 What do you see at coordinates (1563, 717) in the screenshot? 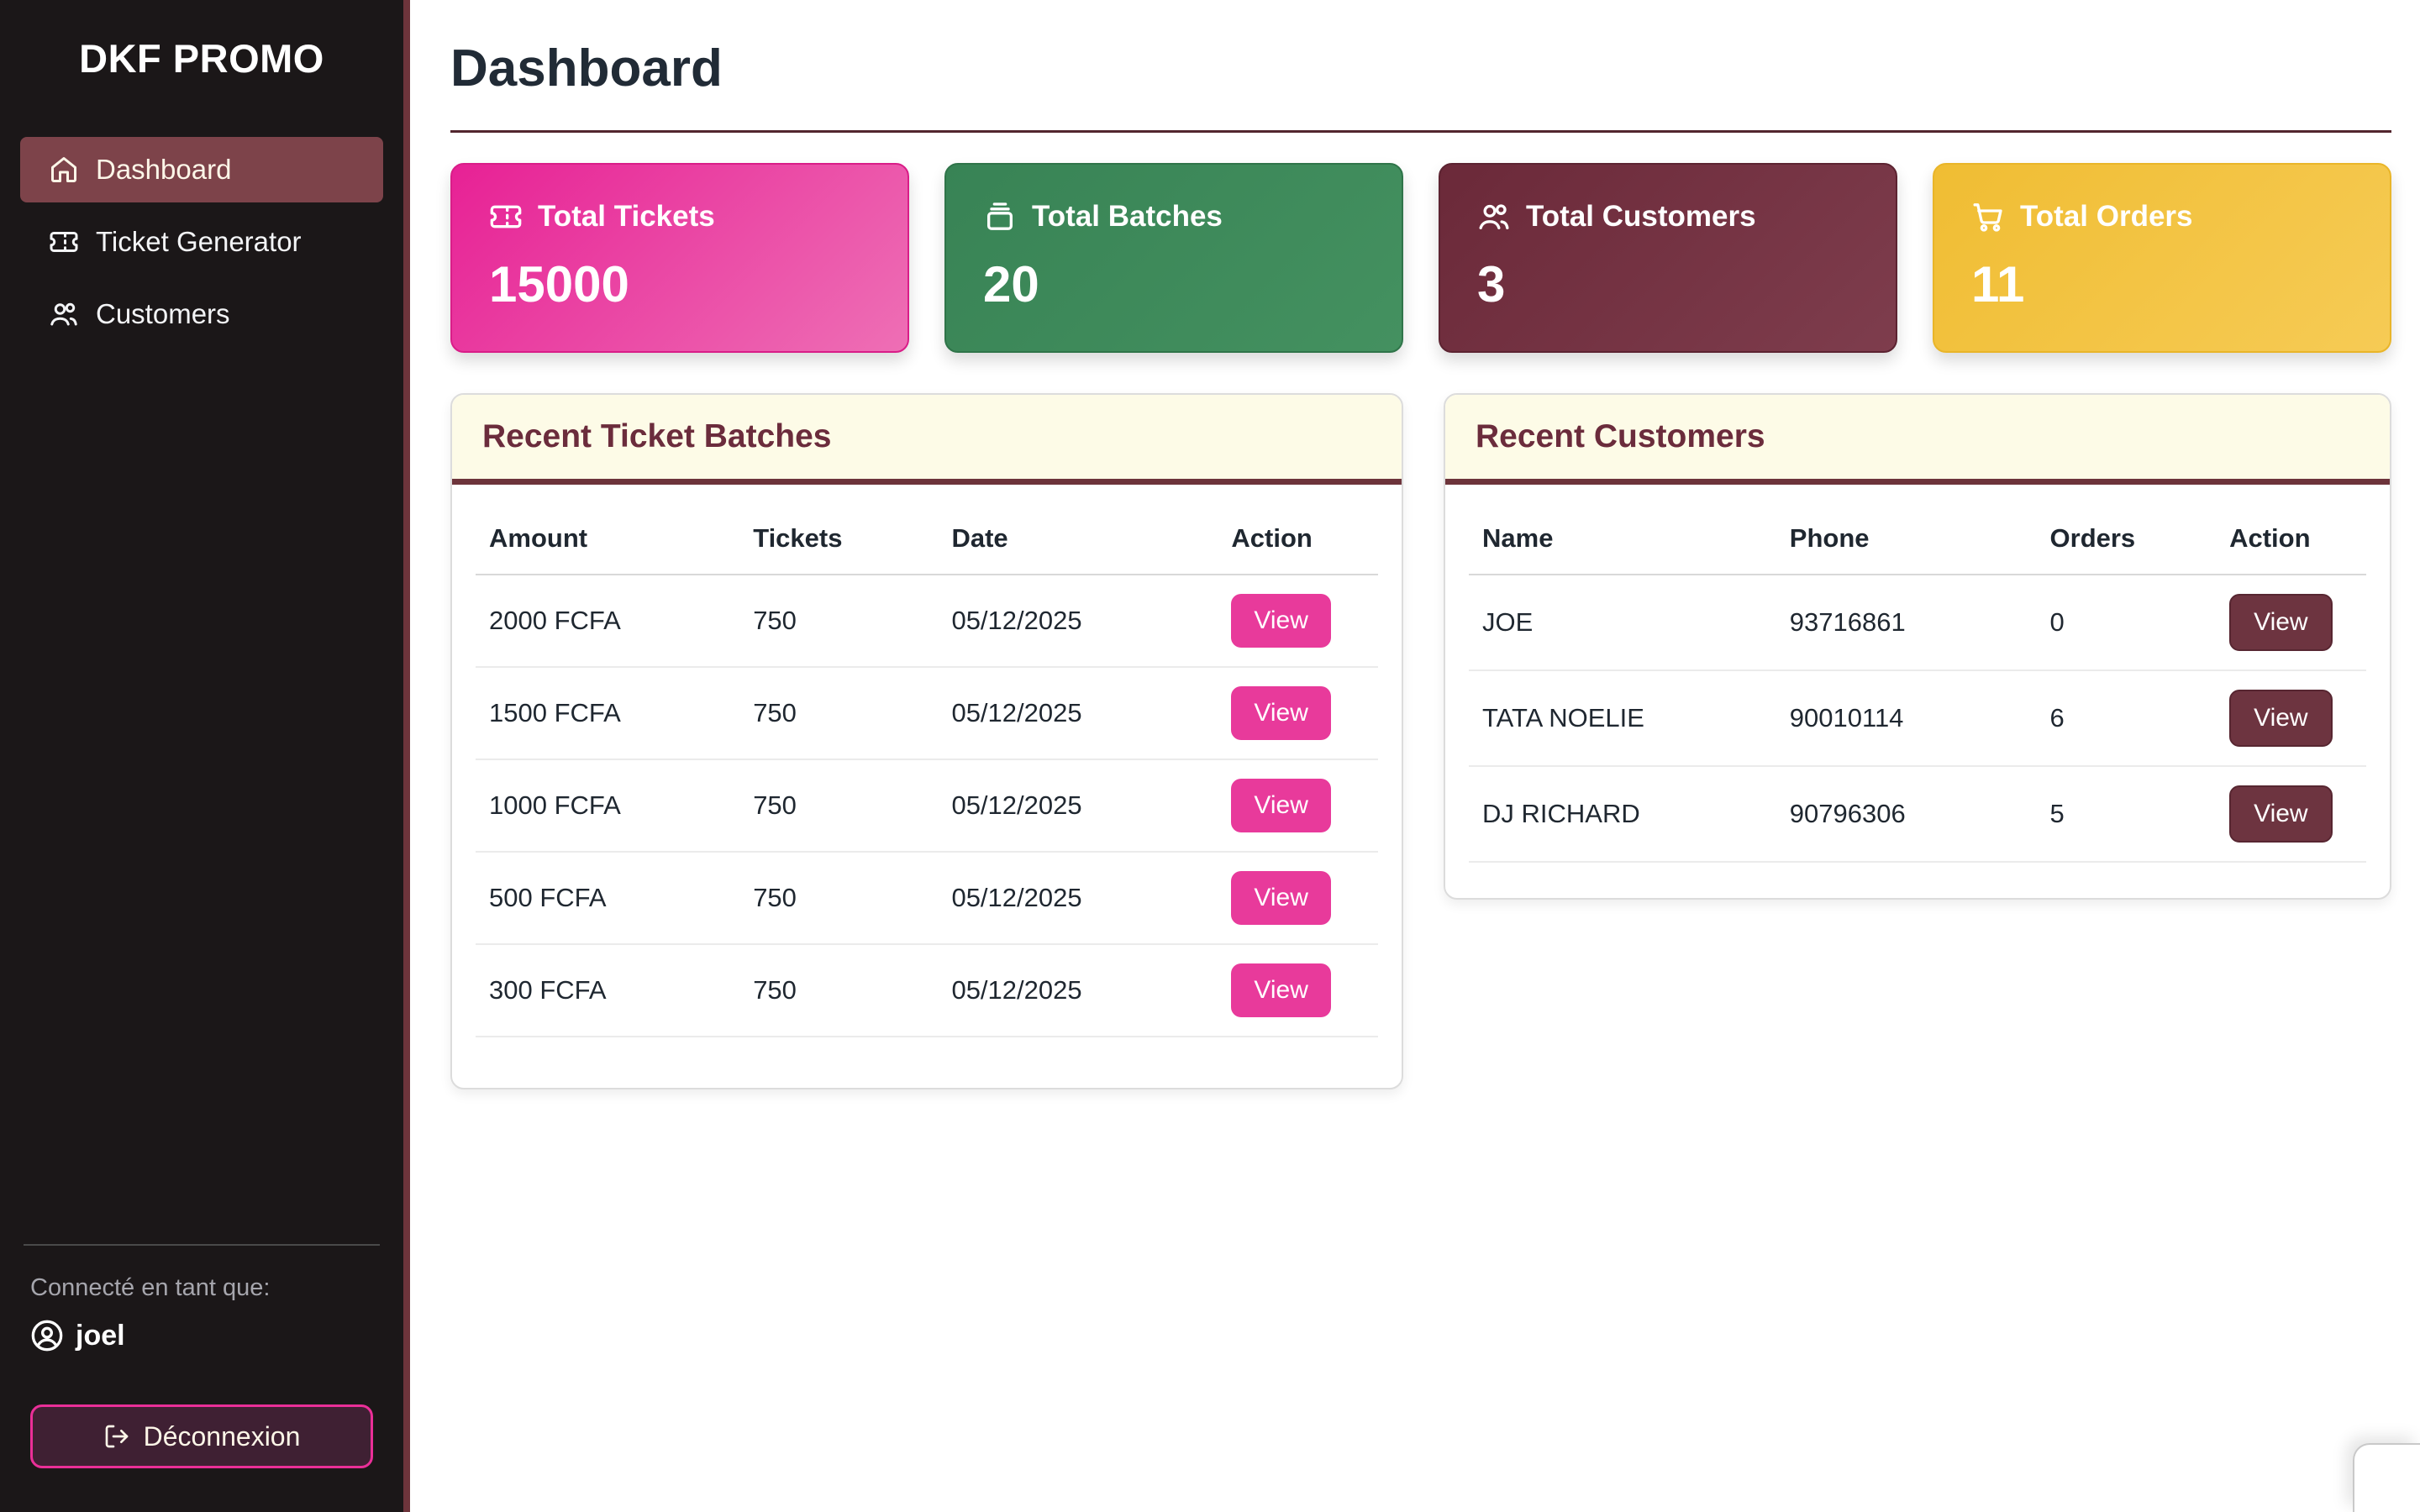
I see `customer-name: TATA NOELIE` at bounding box center [1563, 717].